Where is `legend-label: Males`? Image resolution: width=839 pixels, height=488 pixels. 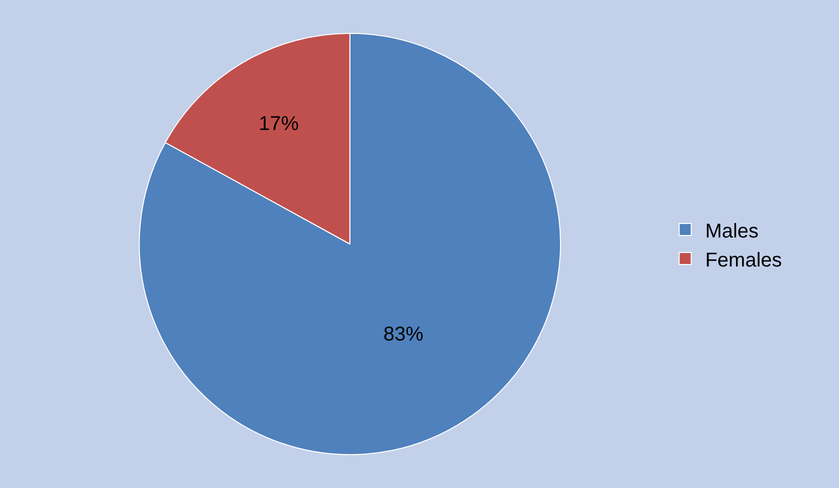 legend-label: Males is located at coordinates (732, 231).